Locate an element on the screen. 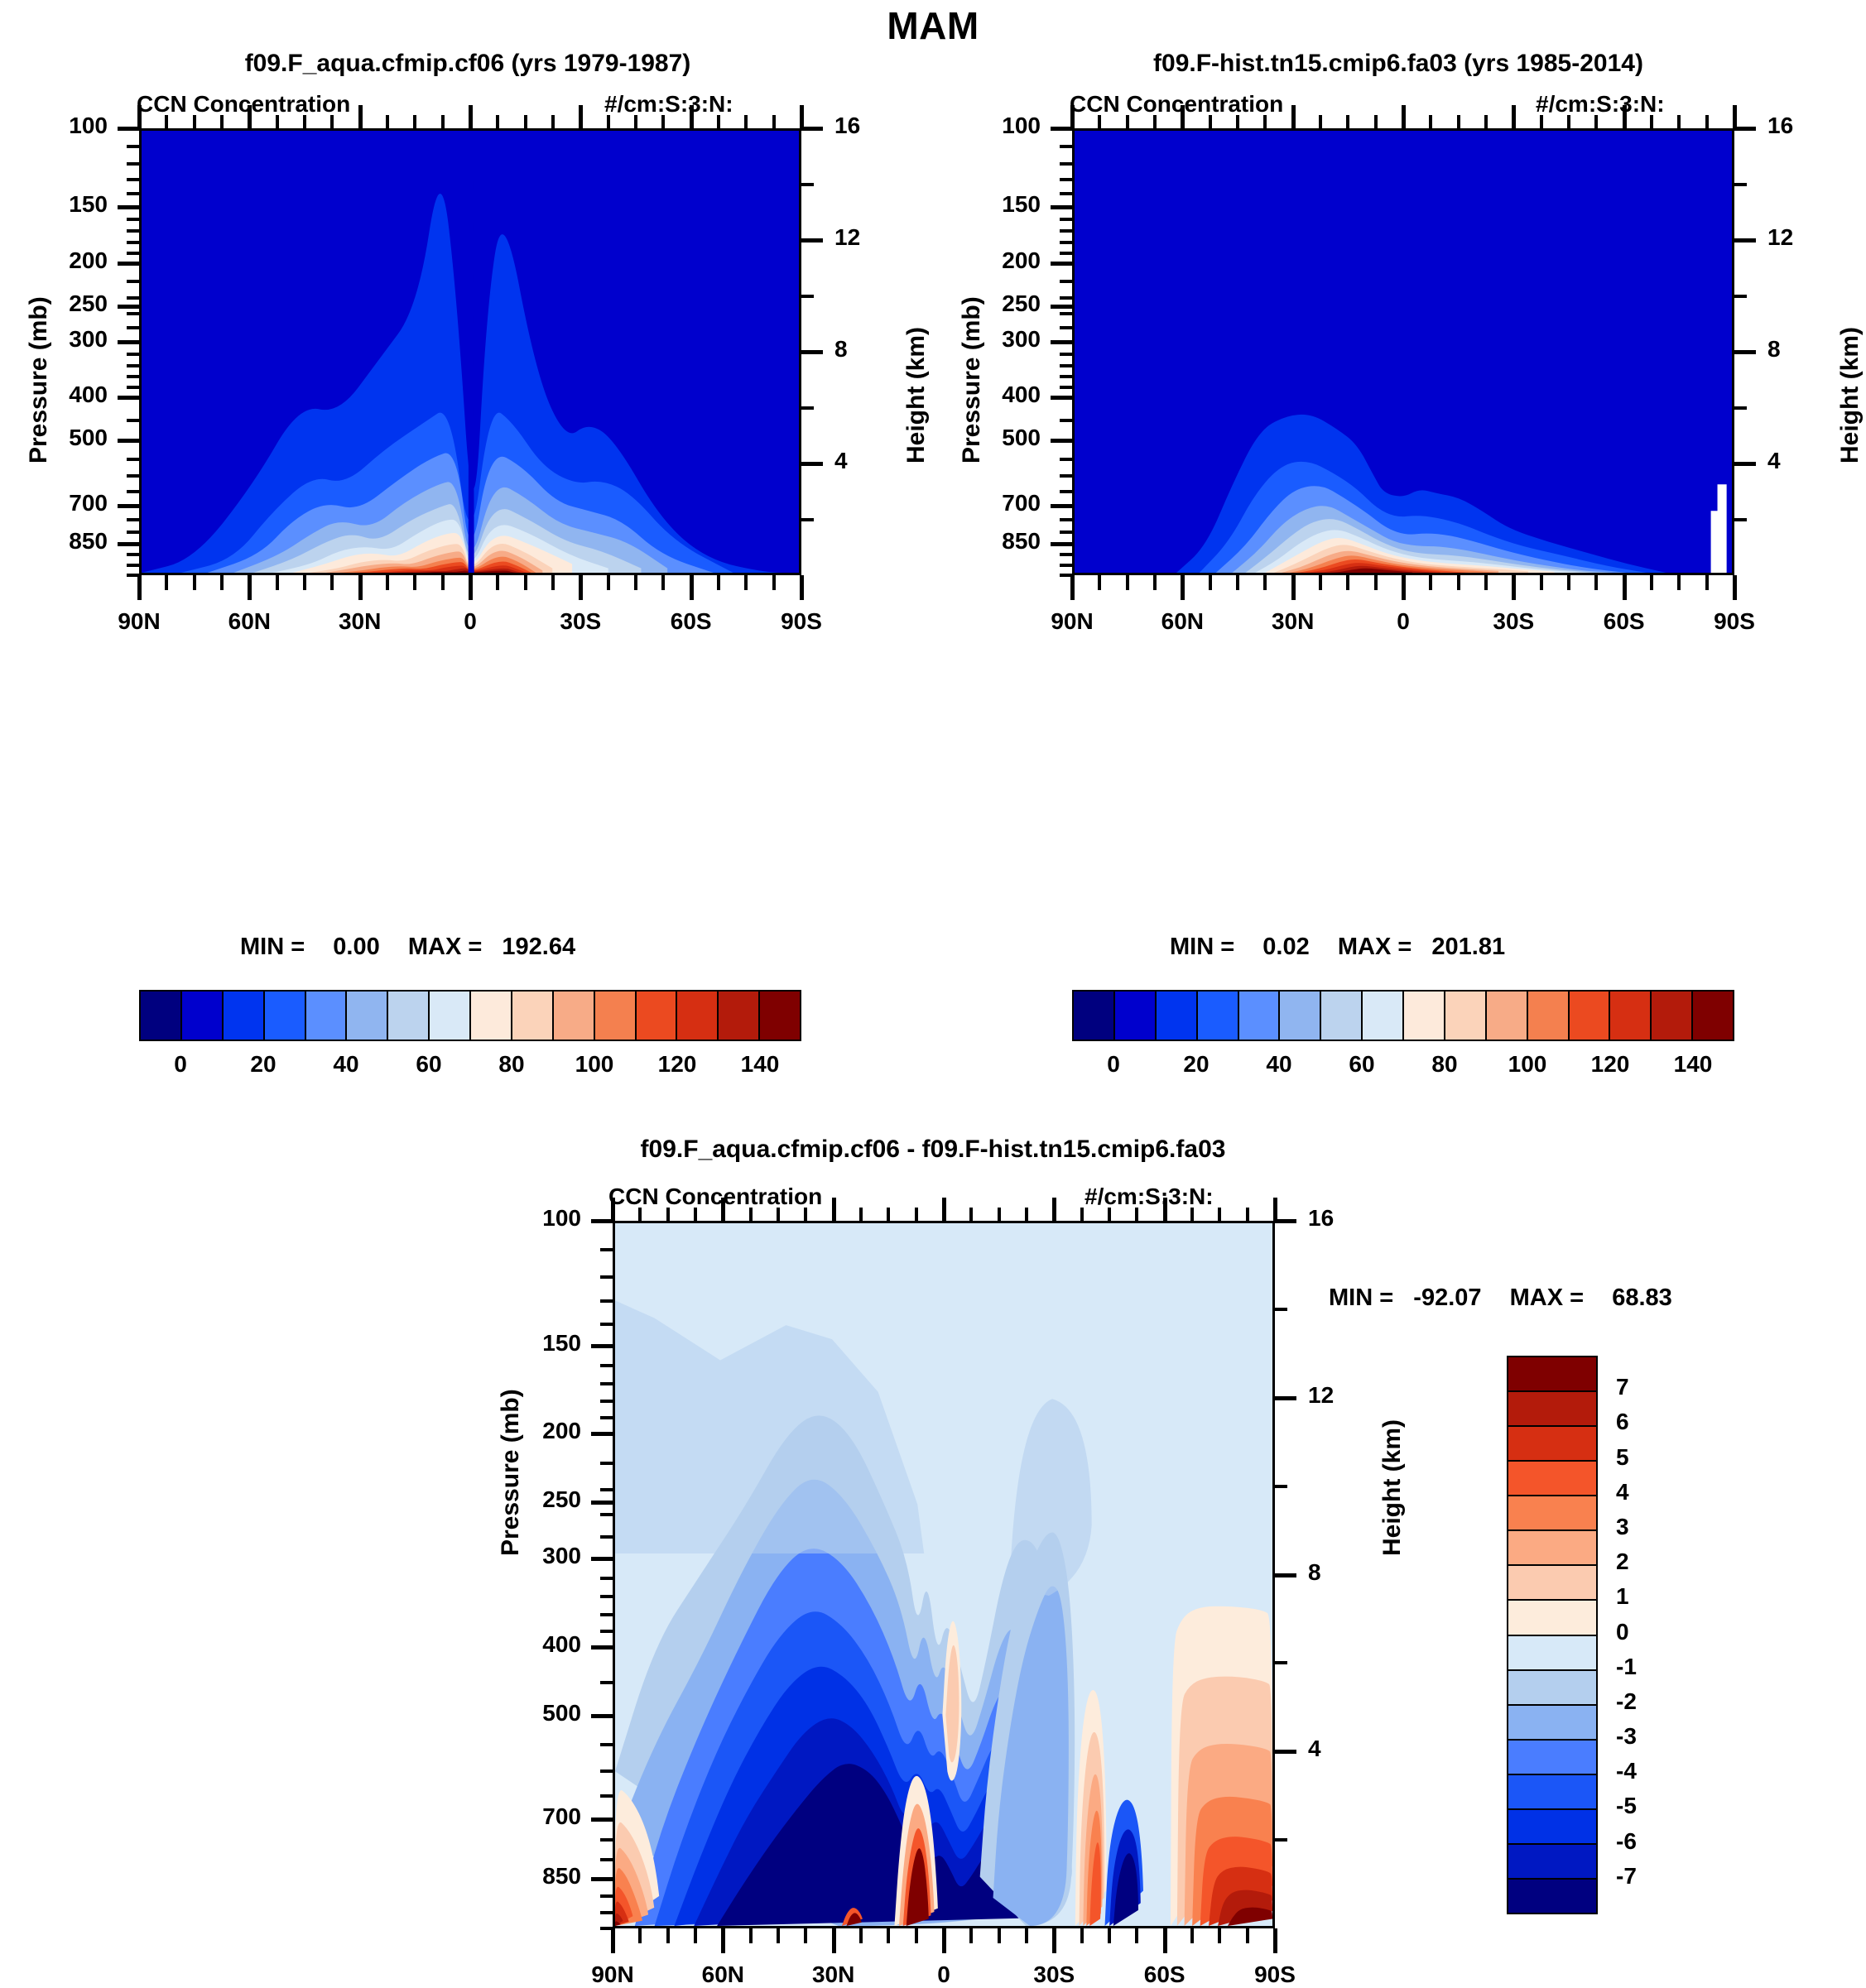  colorbar-tick-label: -2 is located at coordinates (1626, 1701).